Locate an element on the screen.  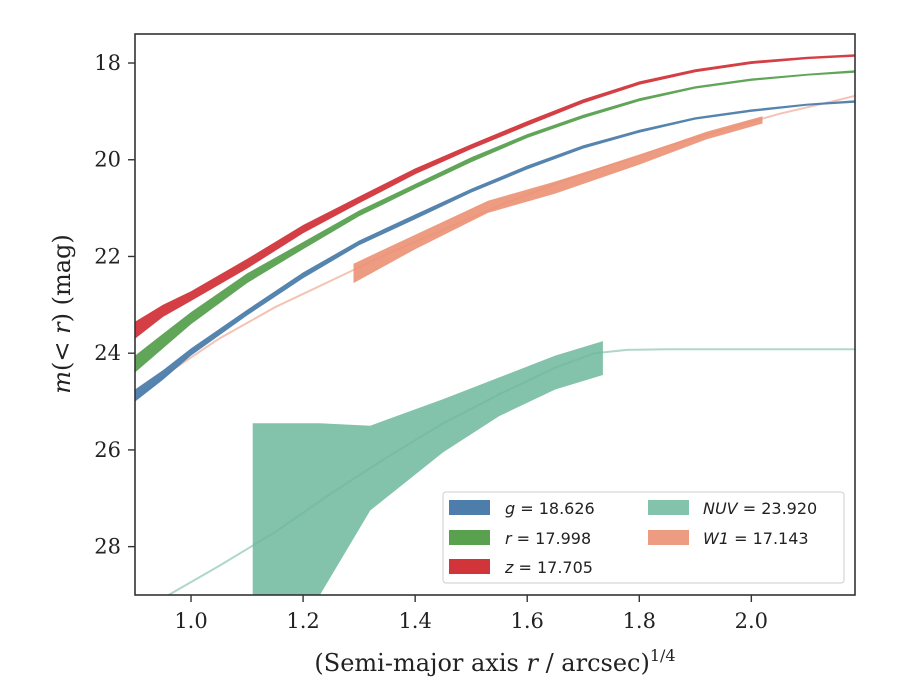
y-axis-title-r: r is located at coordinates (62, 327).